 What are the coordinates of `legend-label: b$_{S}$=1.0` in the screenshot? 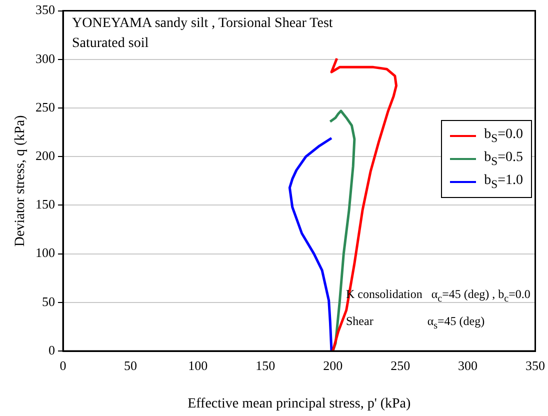 It's located at (503, 182).